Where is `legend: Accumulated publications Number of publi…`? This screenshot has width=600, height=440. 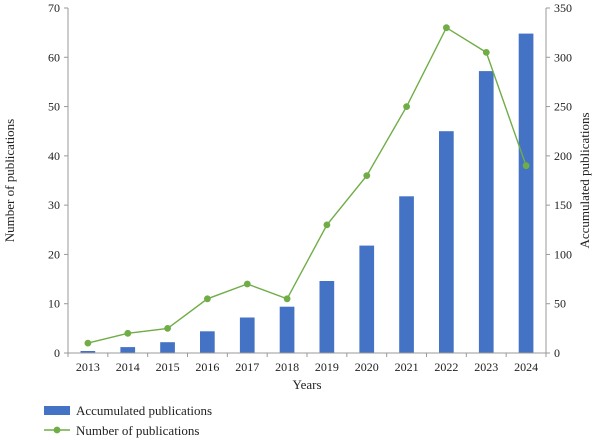
legend: Accumulated publications Number of publi… is located at coordinates (128, 420).